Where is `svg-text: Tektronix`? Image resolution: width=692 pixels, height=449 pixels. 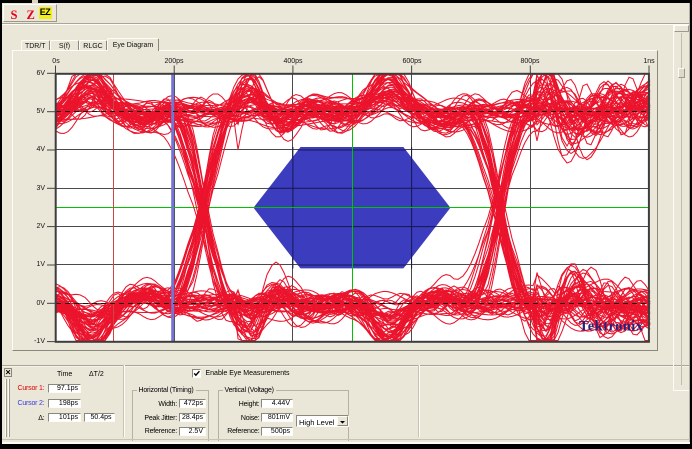 svg-text: Tektronix is located at coordinates (611, 327).